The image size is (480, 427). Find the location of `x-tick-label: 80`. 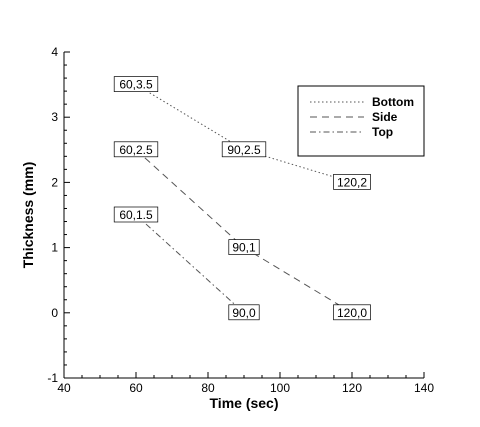

x-tick-label: 80 is located at coordinates (208, 388).